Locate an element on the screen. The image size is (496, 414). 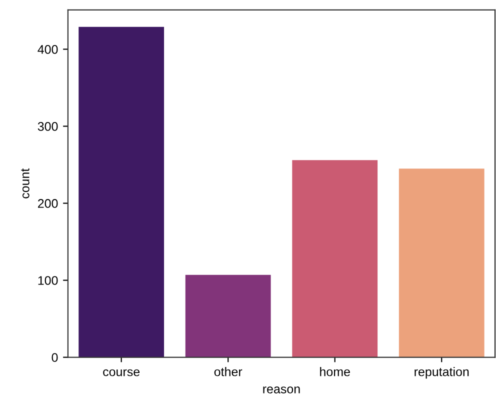
y-tick-label: 0 is located at coordinates (55, 357).